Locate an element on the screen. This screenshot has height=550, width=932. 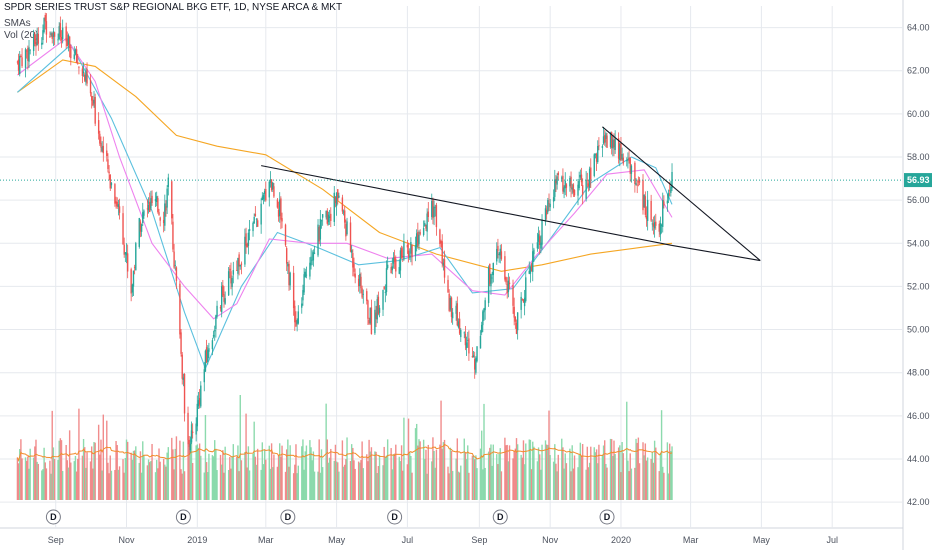
indicator-volume-label: Vol (20) is located at coordinates (21, 35).